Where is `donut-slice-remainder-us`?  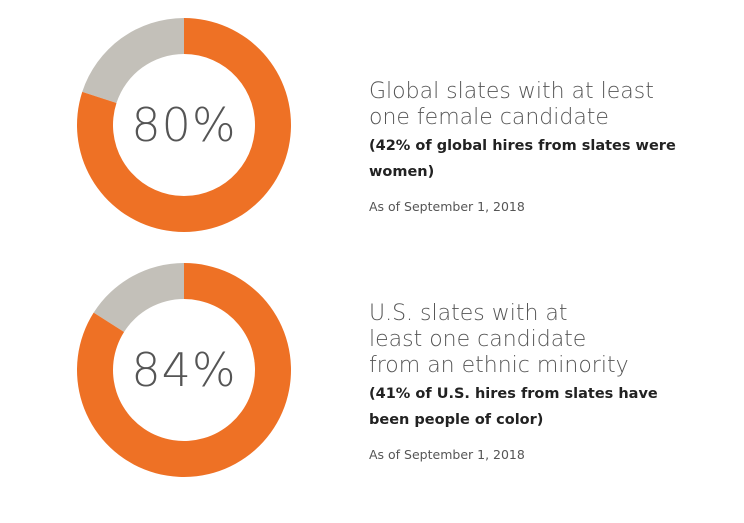
donut-slice-remainder-us is located at coordinates (138, 297).